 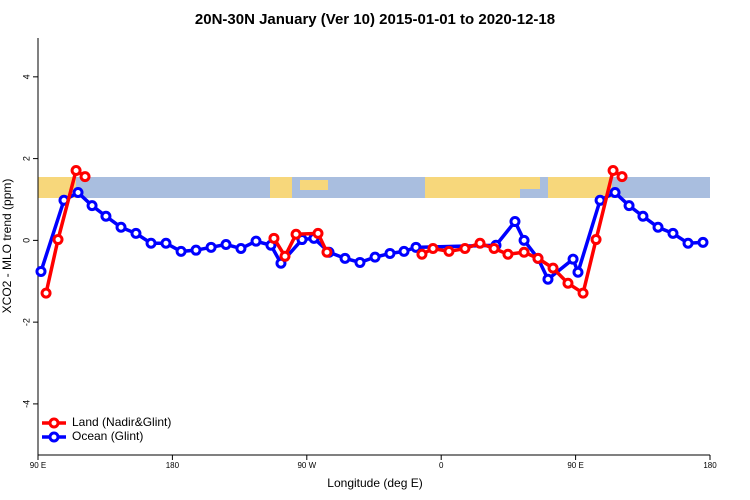 What do you see at coordinates (26, 322) in the screenshot?
I see `y-tick-label: -2` at bounding box center [26, 322].